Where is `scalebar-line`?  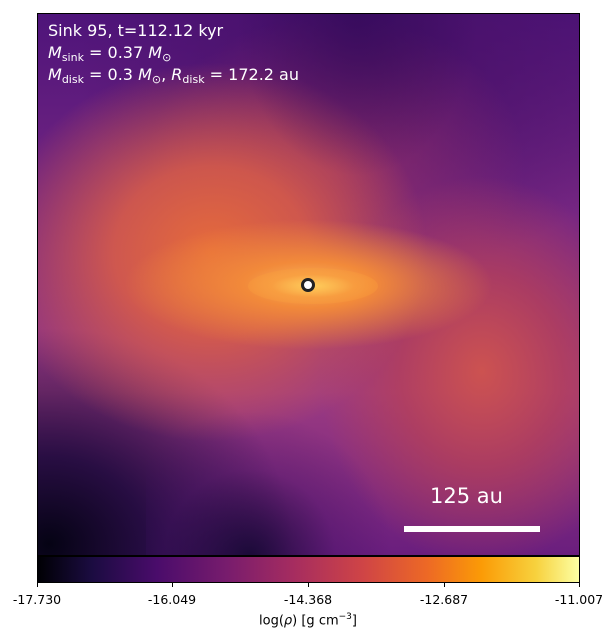
scalebar-line is located at coordinates (472, 529).